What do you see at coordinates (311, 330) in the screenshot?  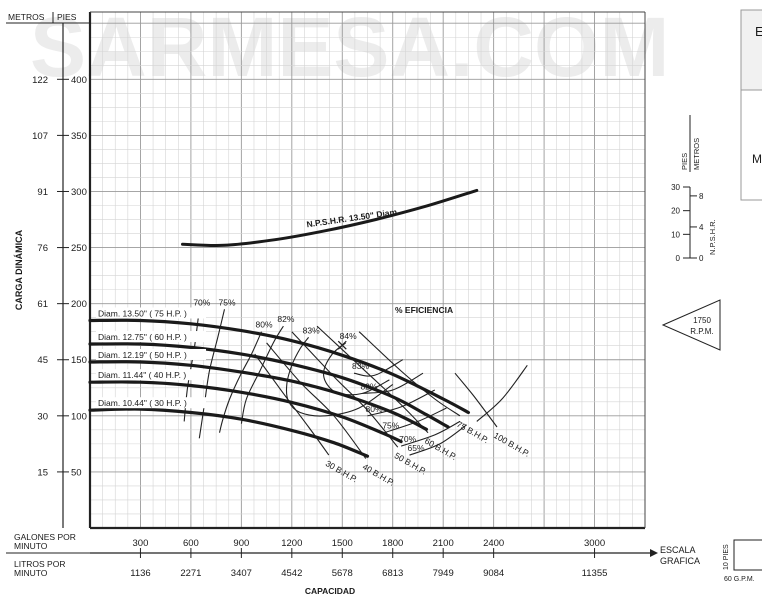 I see `efficiency-label: 83%` at bounding box center [311, 330].